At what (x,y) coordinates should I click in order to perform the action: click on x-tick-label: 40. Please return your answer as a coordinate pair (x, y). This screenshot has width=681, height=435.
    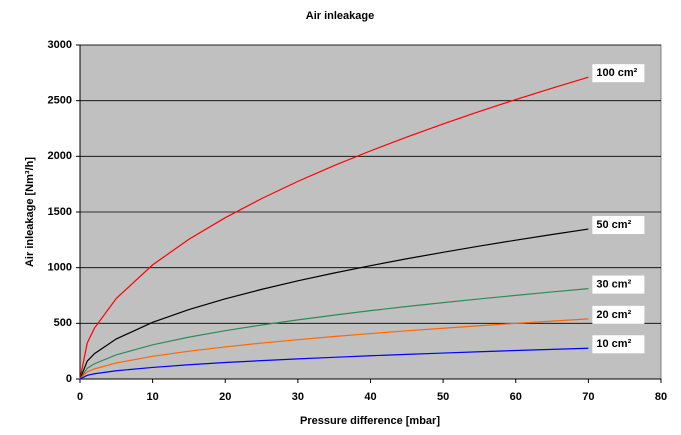
    Looking at the image, I should click on (370, 397).